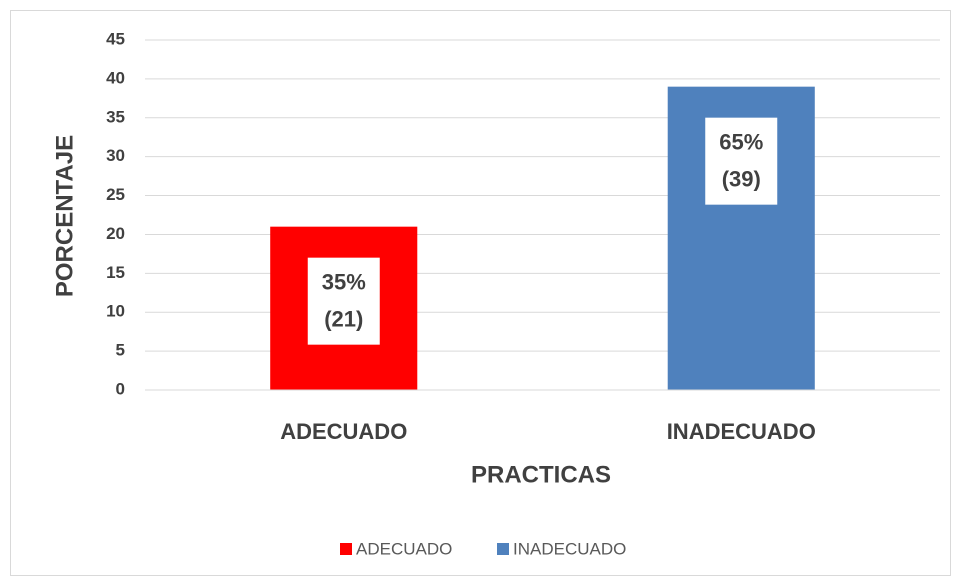  What do you see at coordinates (115, 116) in the screenshot?
I see `y-tick-label: 35` at bounding box center [115, 116].